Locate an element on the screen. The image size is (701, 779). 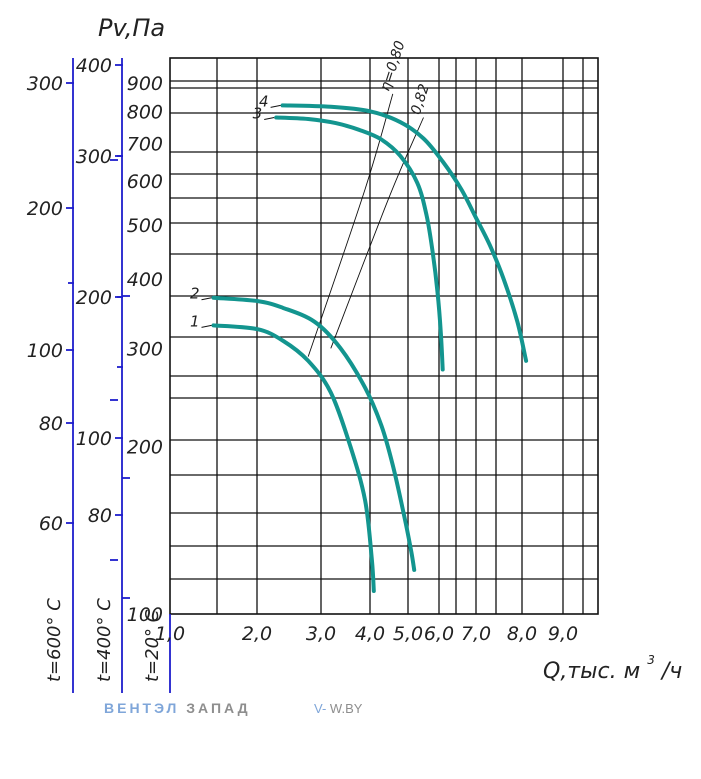
watermark-brand-gray: ЗАПАД is located at coordinates (218, 708).